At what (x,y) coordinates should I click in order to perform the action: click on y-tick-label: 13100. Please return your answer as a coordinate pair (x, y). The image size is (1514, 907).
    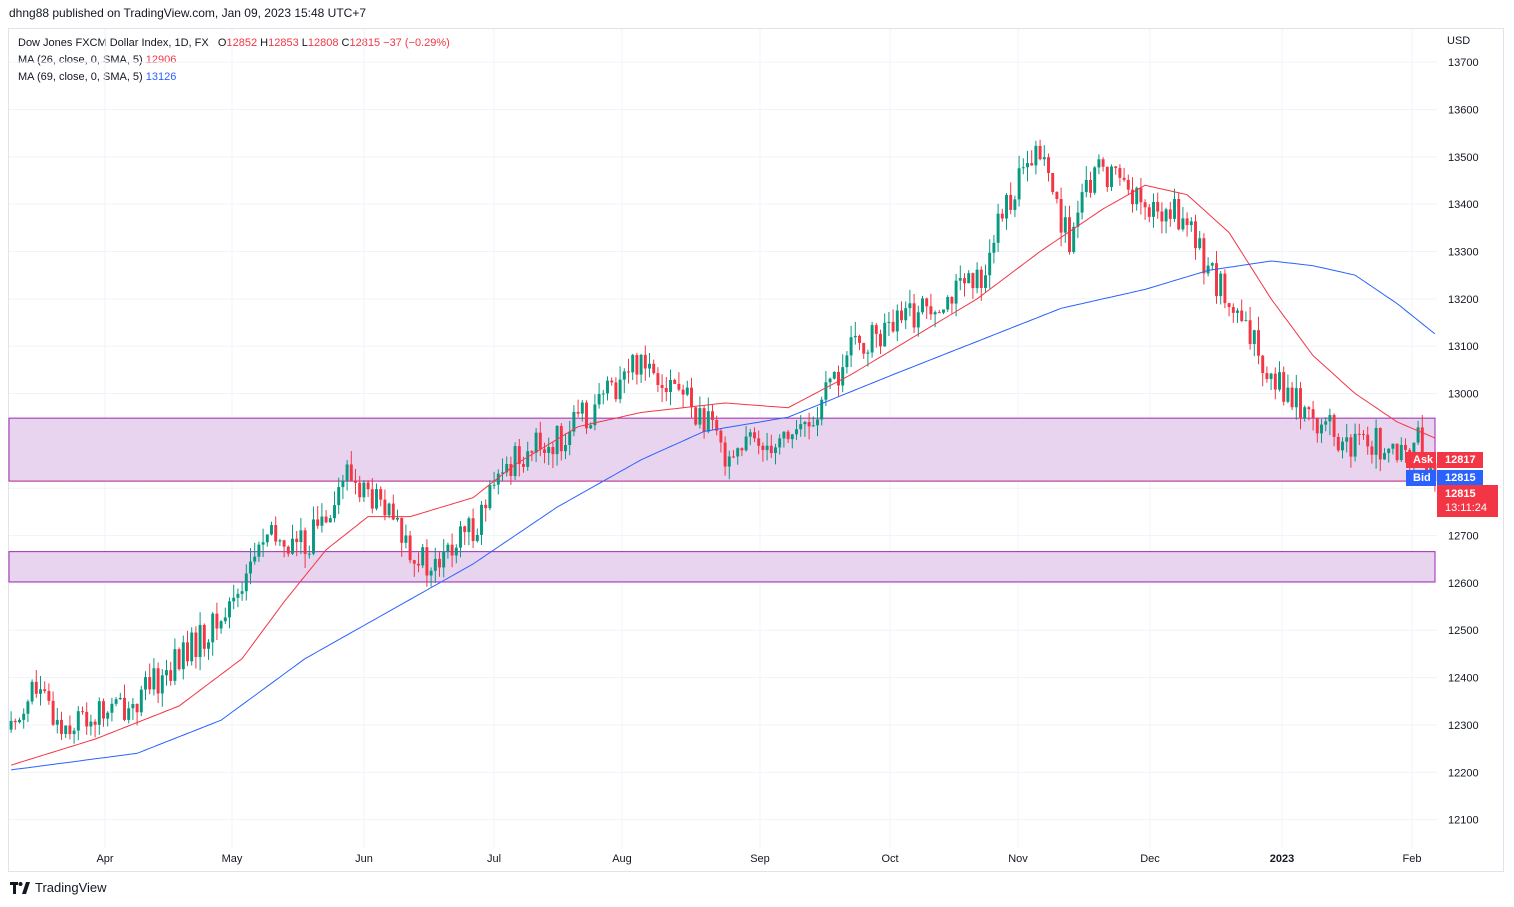
    Looking at the image, I should click on (1463, 347).